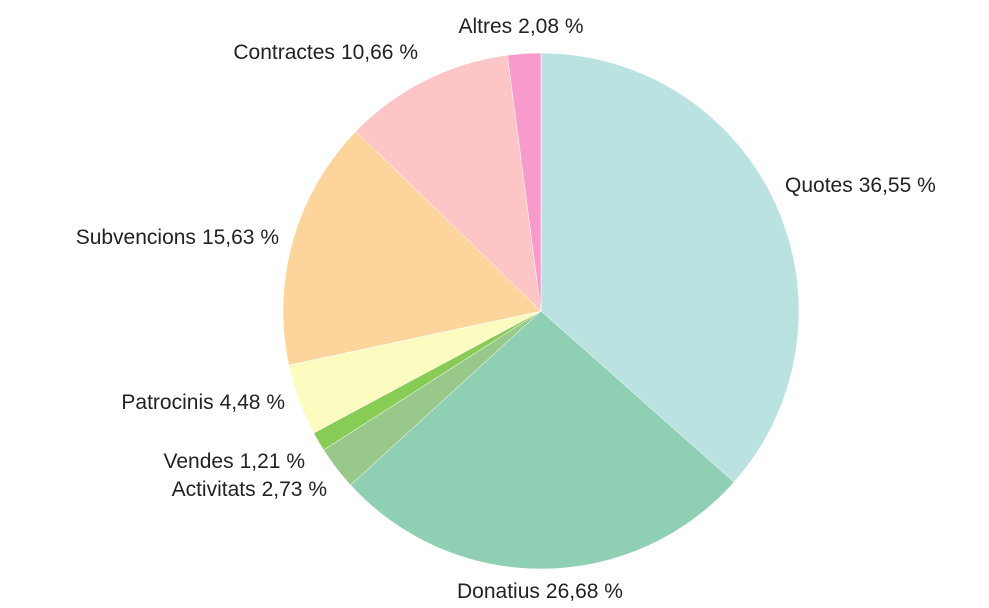  Describe the element at coordinates (252, 402) in the screenshot. I see `slice-value-label: 4,48 %` at that location.